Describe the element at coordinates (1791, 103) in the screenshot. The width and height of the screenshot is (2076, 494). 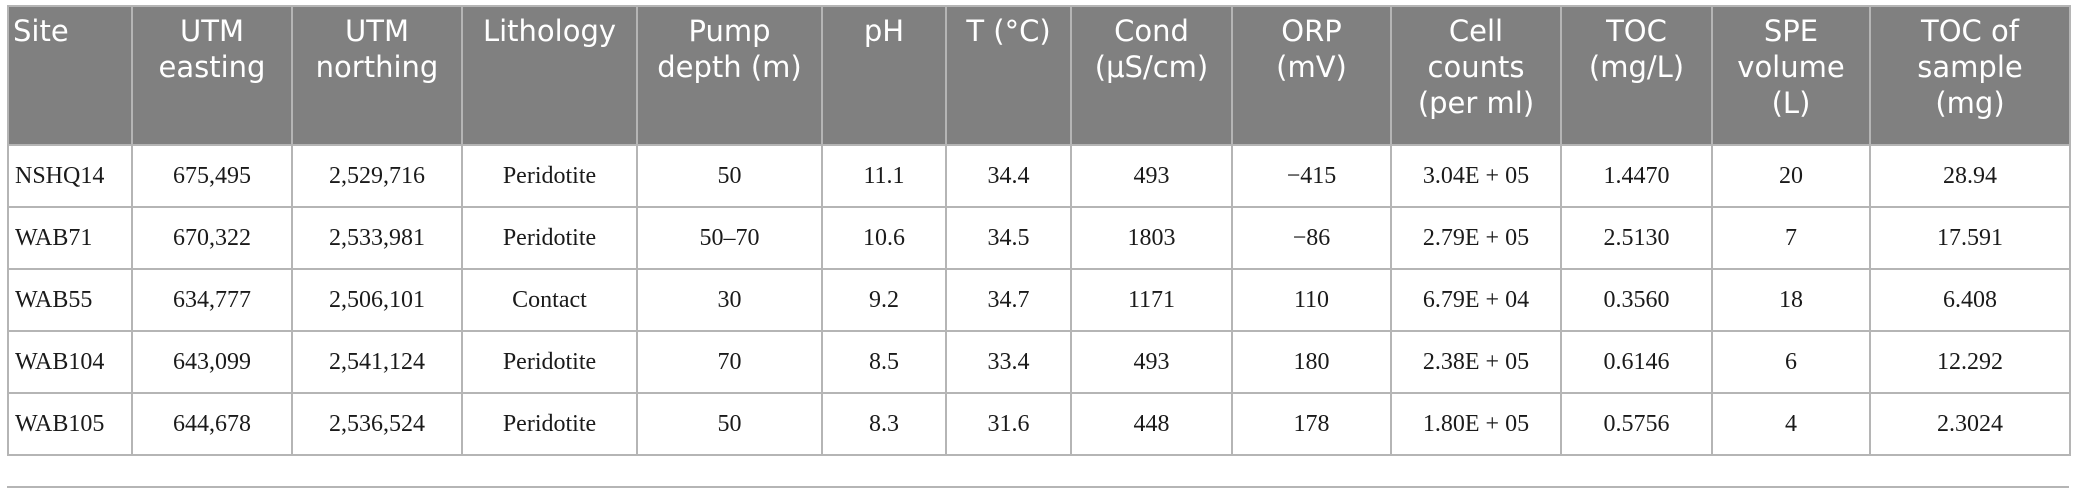
I see `header-text: (L)` at that location.